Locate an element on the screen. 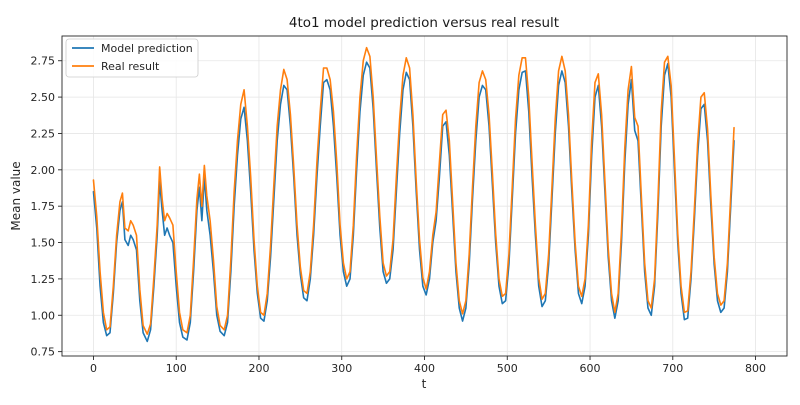  x-tick-label: 0 is located at coordinates (93, 368).